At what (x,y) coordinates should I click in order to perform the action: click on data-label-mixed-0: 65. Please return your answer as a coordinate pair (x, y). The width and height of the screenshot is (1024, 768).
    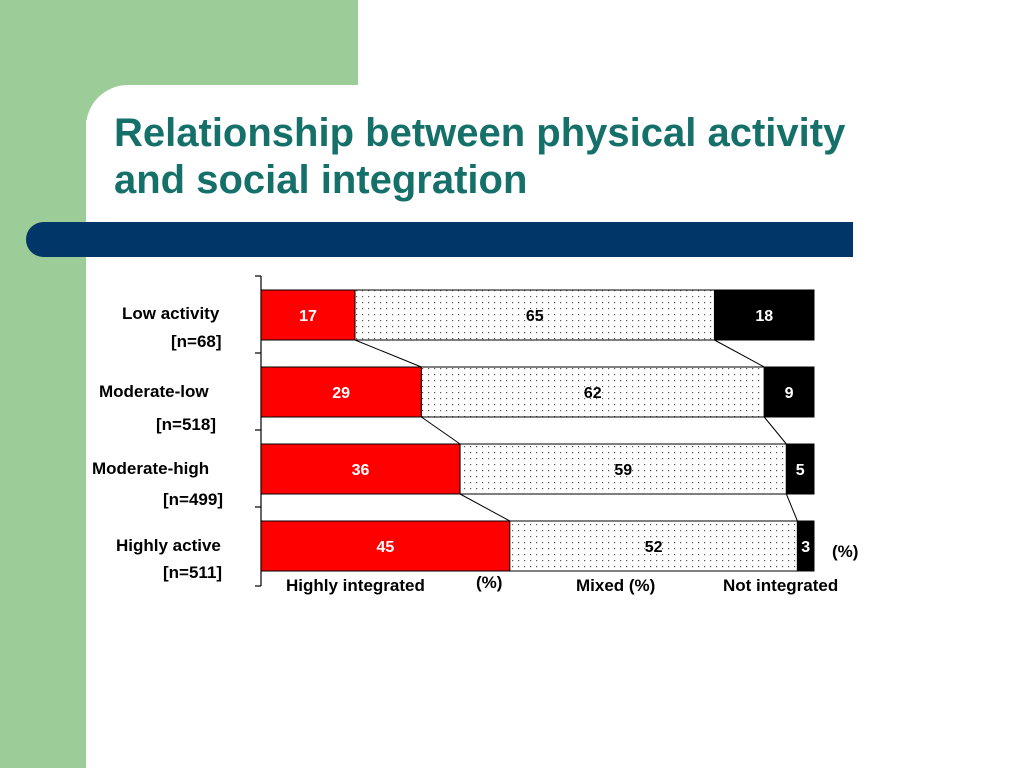
    Looking at the image, I should click on (535, 316).